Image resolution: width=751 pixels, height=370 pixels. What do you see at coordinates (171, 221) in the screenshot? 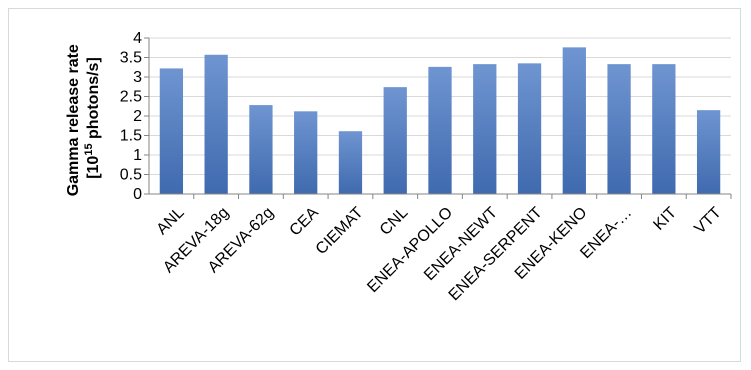
I see `x-category-label: ANL` at bounding box center [171, 221].